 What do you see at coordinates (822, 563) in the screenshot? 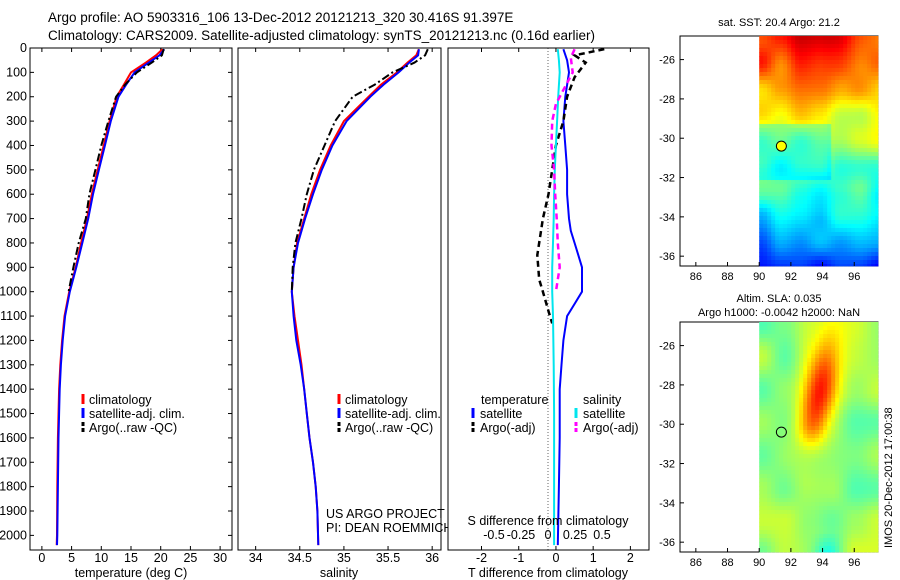
I see `map-lon-tick-label: 94` at bounding box center [822, 563].